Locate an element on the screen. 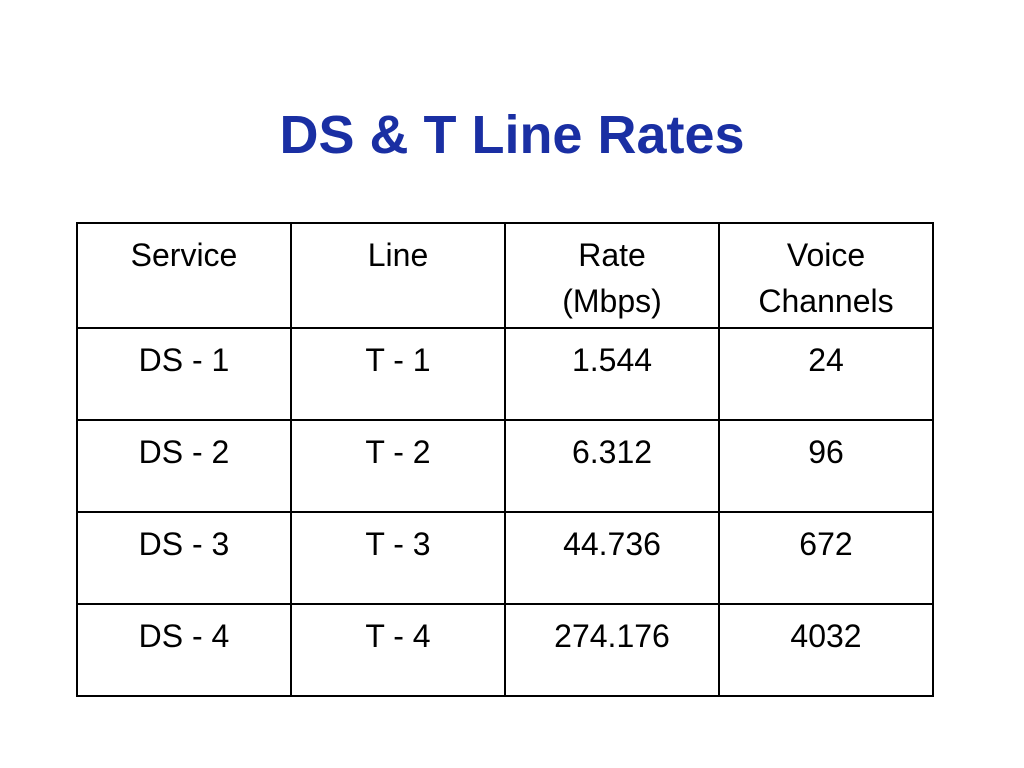 The height and width of the screenshot is (768, 1024). header-line: (Mbps) is located at coordinates (612, 301).